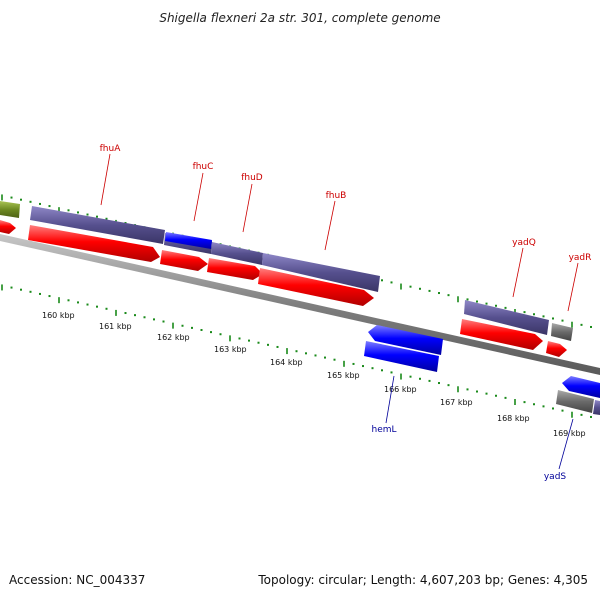 This screenshot has height=600, width=600. What do you see at coordinates (575, 401) in the screenshot?
I see `gene-bar-yadS` at bounding box center [575, 401].